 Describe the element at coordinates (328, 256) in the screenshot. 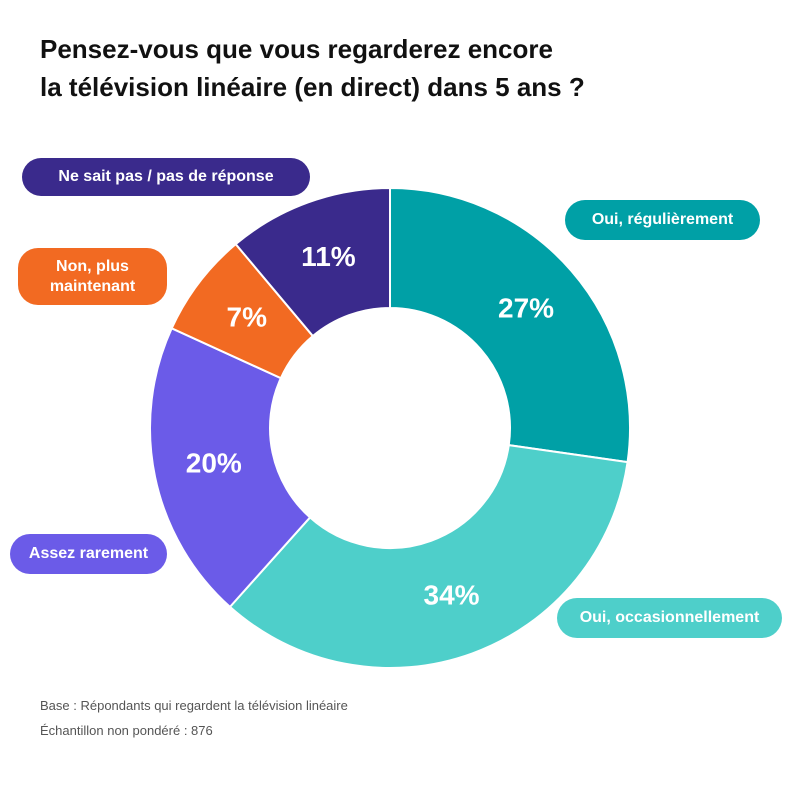

I see `value-label: 11%` at that location.